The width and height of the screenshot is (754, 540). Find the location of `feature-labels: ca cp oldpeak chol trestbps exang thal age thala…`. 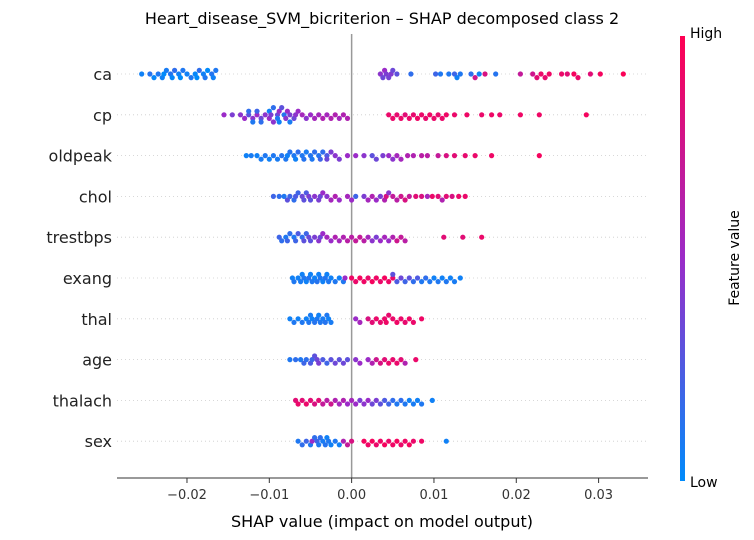

feature-labels: ca cp oldpeak chol trestbps exang thal age thala… is located at coordinates (79, 258).